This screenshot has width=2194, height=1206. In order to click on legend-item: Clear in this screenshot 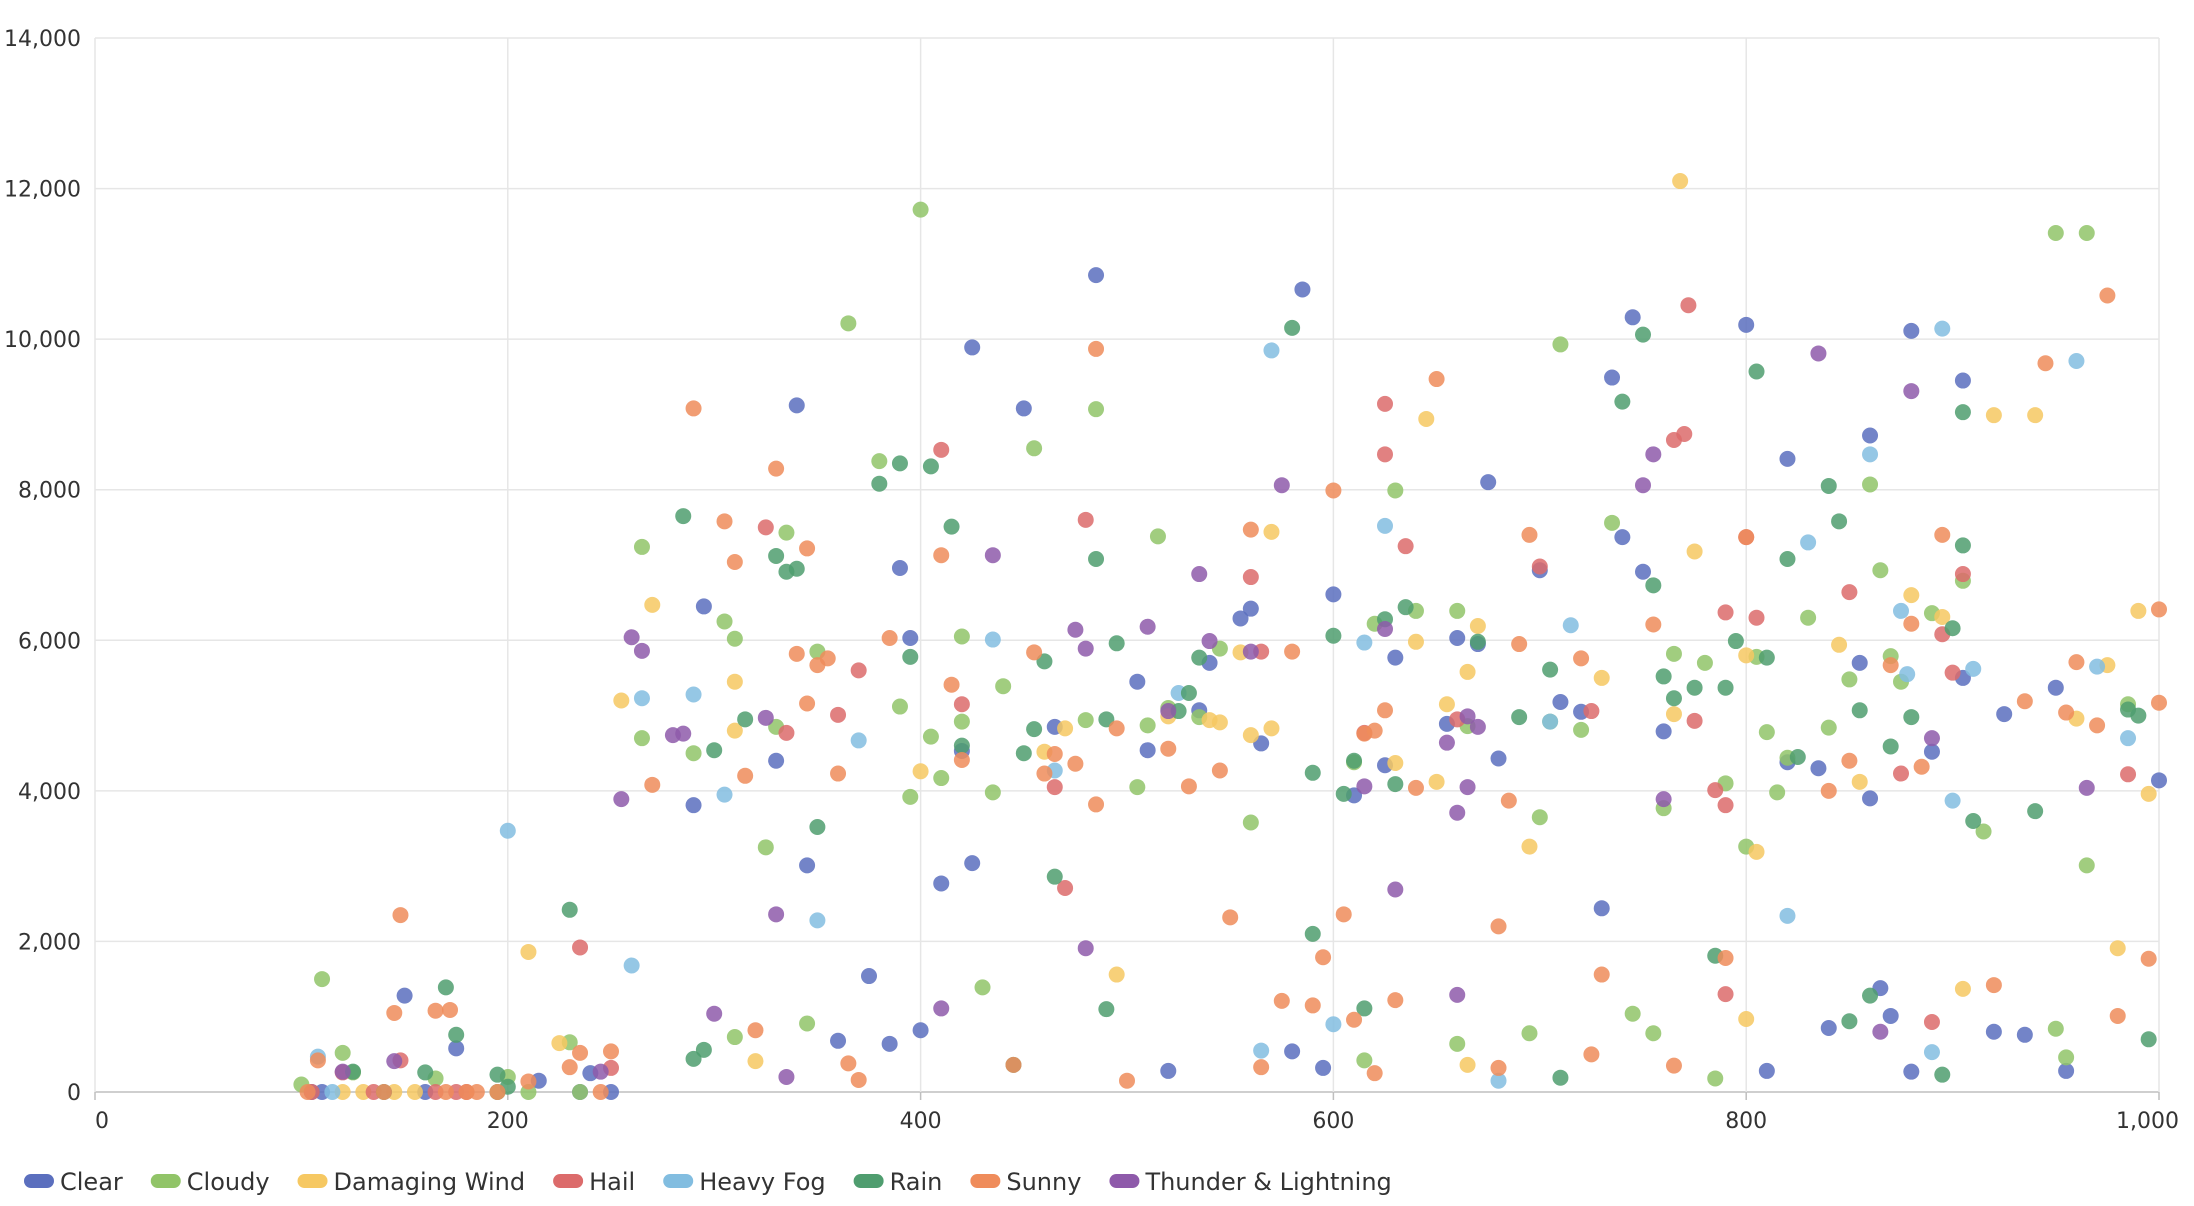, I will do `click(73, 1182)`.